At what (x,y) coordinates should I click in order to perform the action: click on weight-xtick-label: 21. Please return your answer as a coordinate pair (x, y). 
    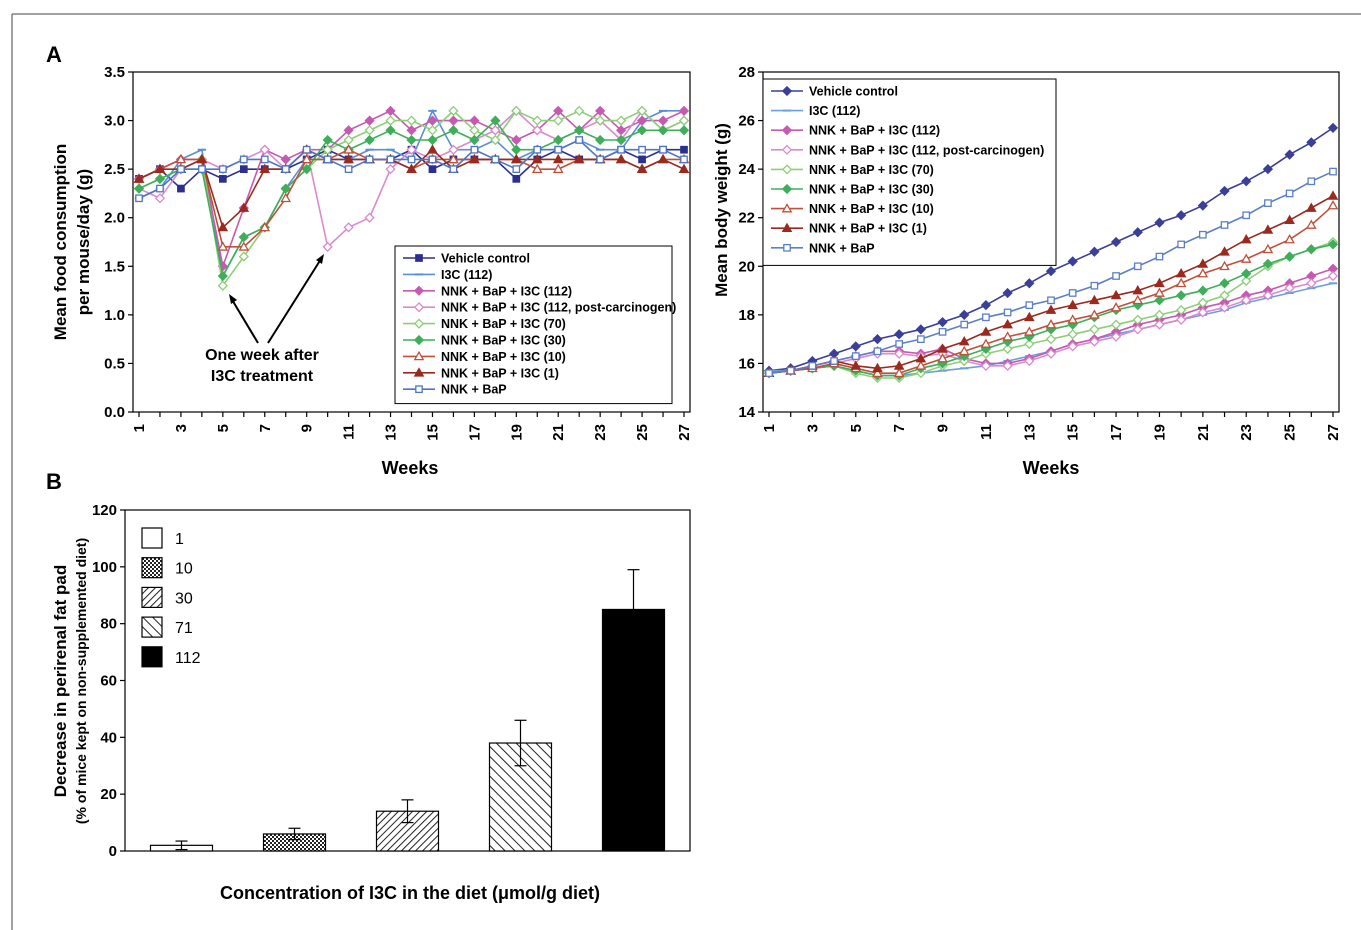
    Looking at the image, I should click on (1203, 432).